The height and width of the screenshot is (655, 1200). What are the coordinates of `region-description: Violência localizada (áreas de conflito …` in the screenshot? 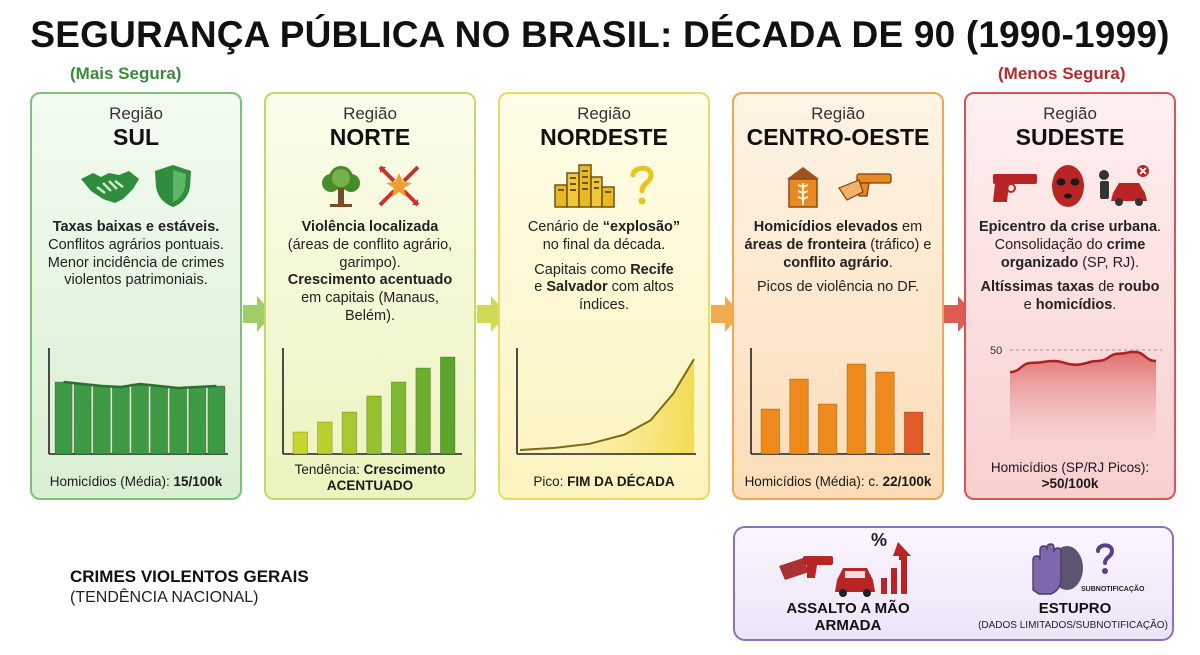 It's located at (370, 271).